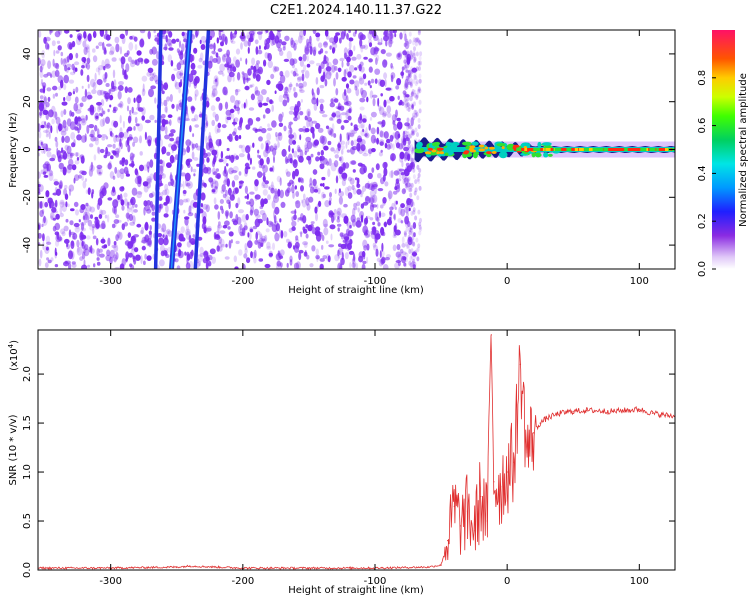  What do you see at coordinates (375, 581) in the screenshot?
I see `x-tick-label: -100` at bounding box center [375, 581].